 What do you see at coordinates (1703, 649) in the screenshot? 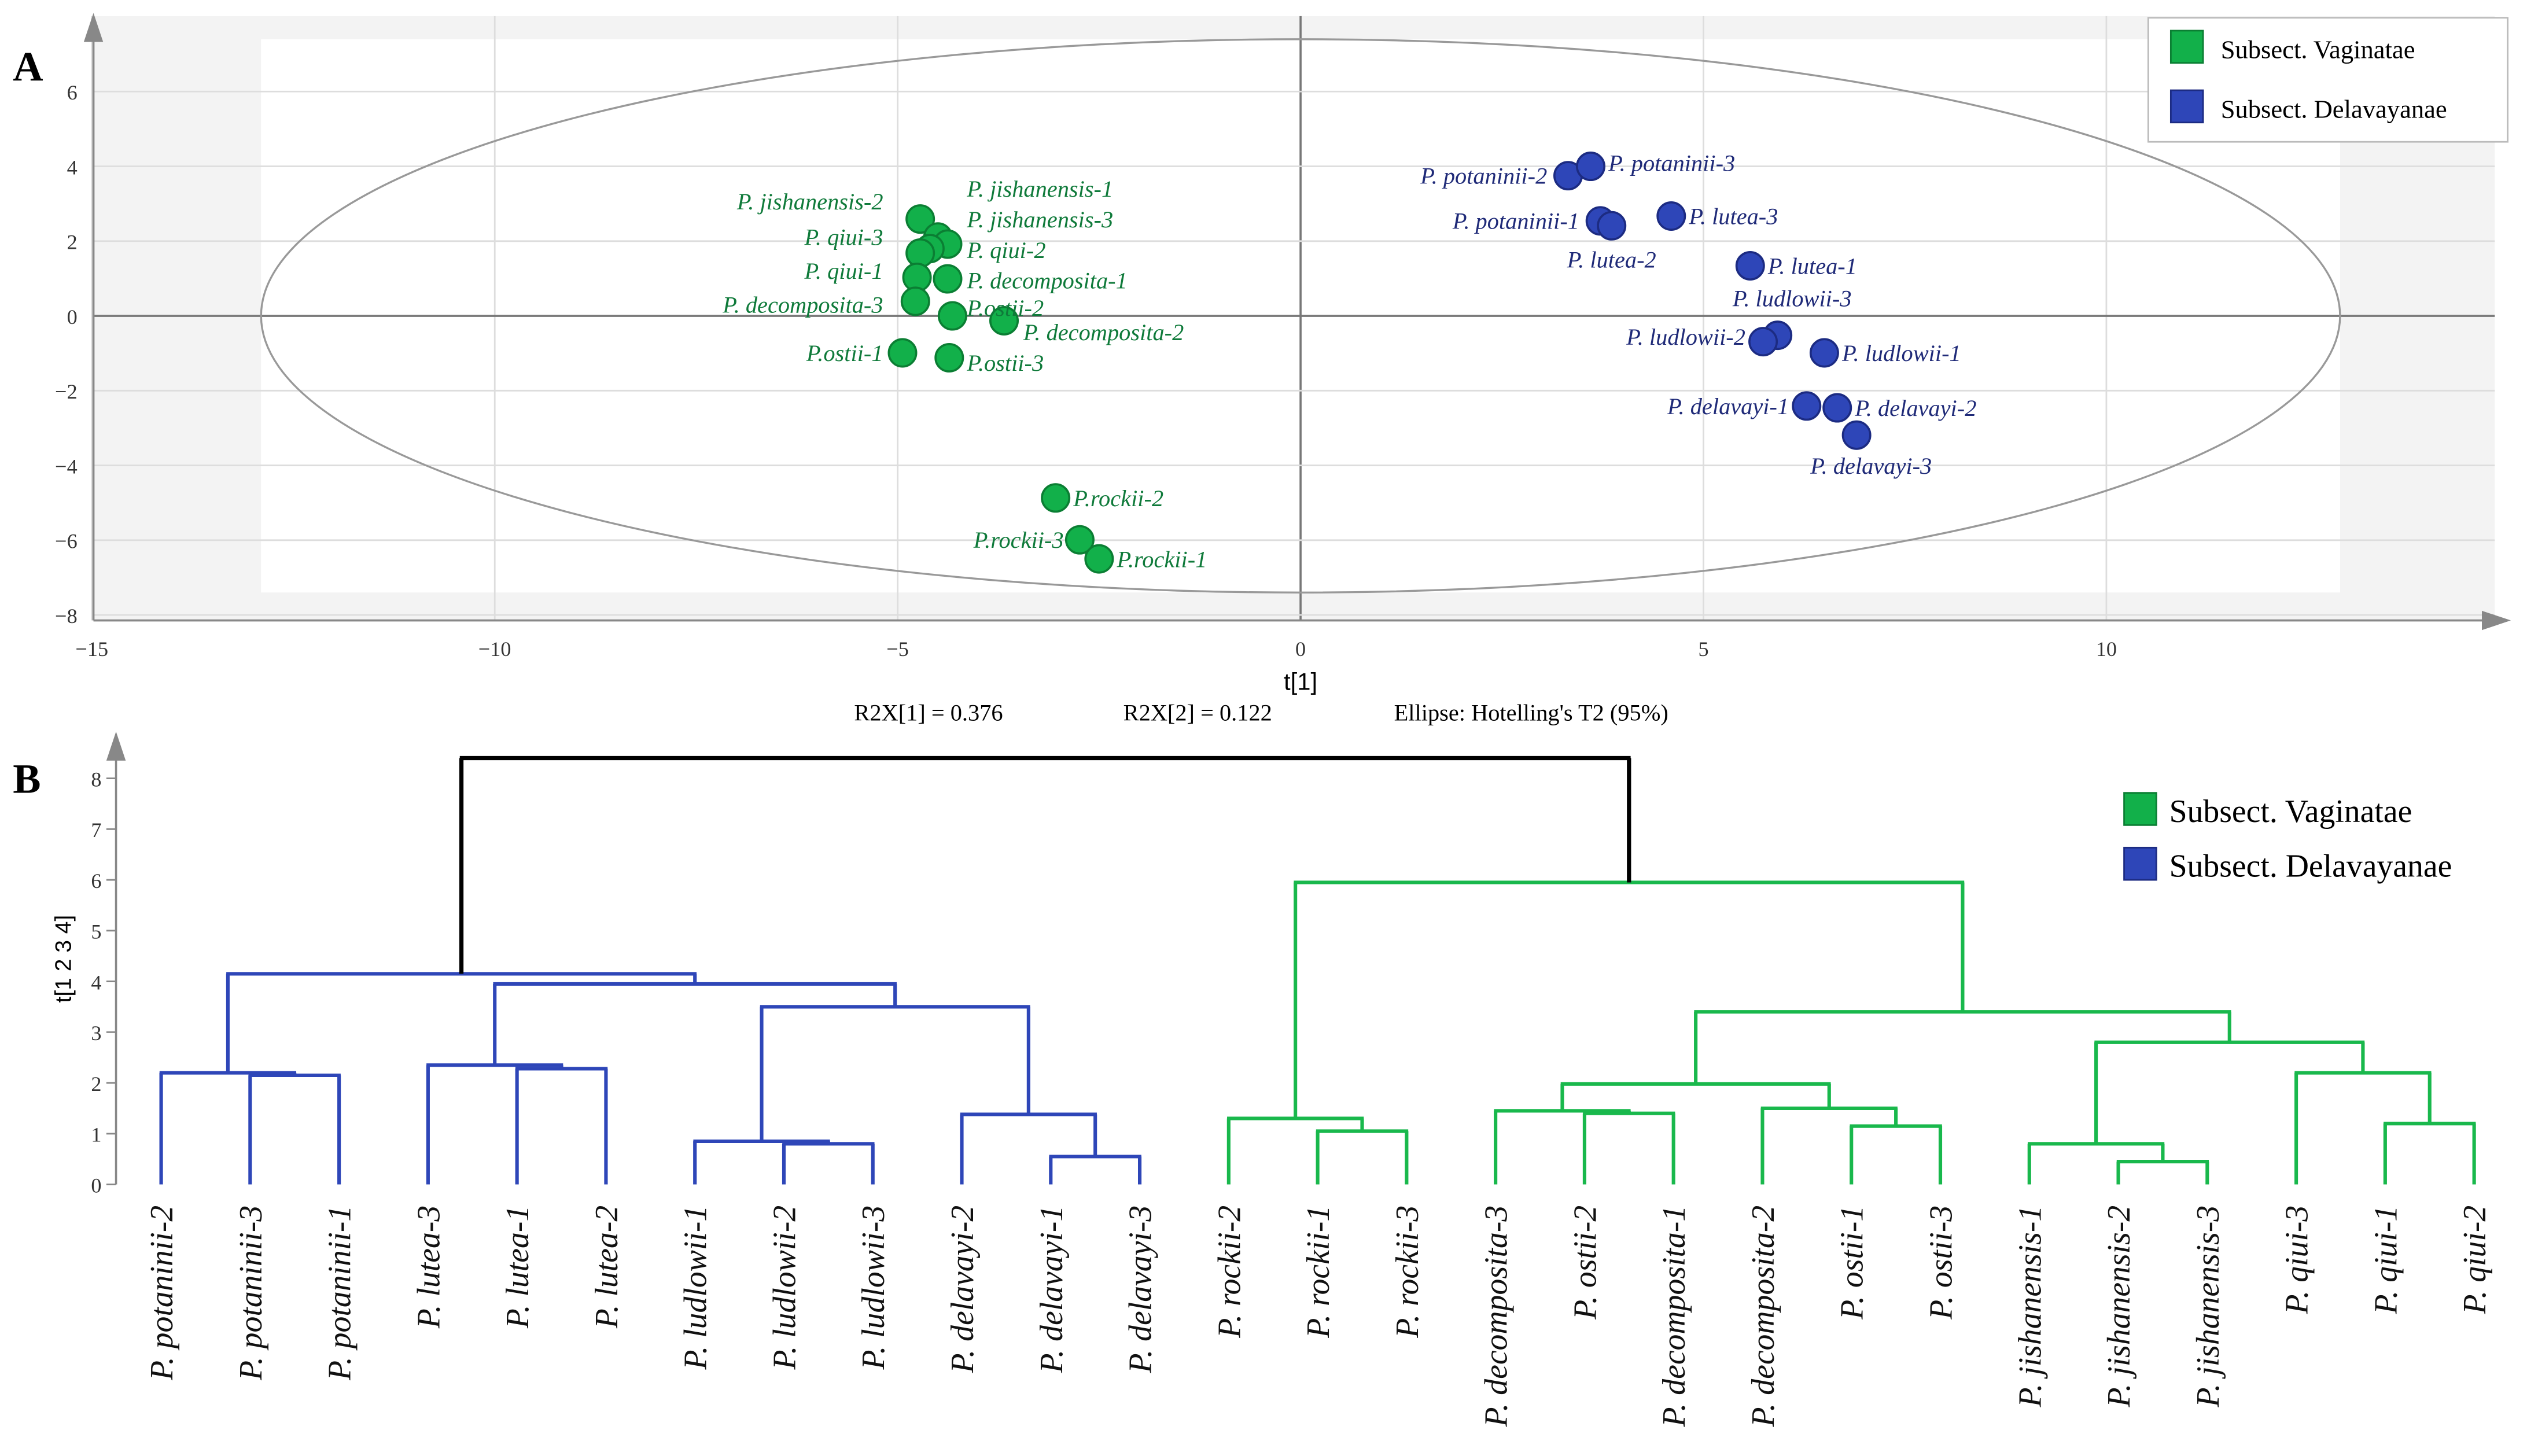
I see `x-tick-label: 5` at bounding box center [1703, 649].